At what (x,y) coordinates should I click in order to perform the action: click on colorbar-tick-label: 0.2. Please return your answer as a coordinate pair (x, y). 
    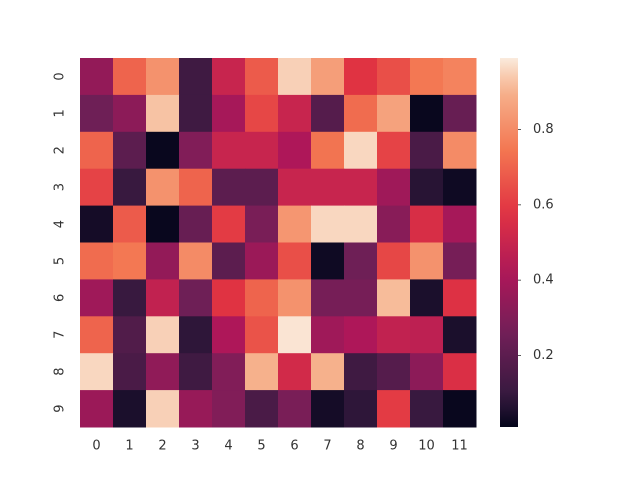
    Looking at the image, I should click on (543, 355).